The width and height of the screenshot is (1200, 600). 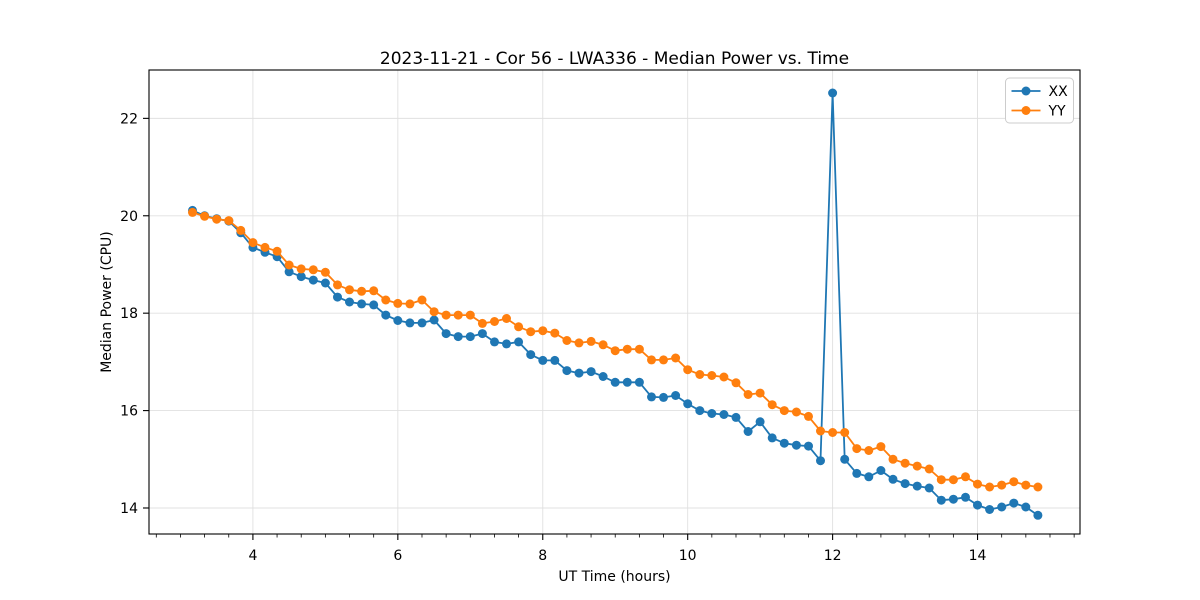 What do you see at coordinates (252, 556) in the screenshot?
I see `x-tick-label: 4` at bounding box center [252, 556].